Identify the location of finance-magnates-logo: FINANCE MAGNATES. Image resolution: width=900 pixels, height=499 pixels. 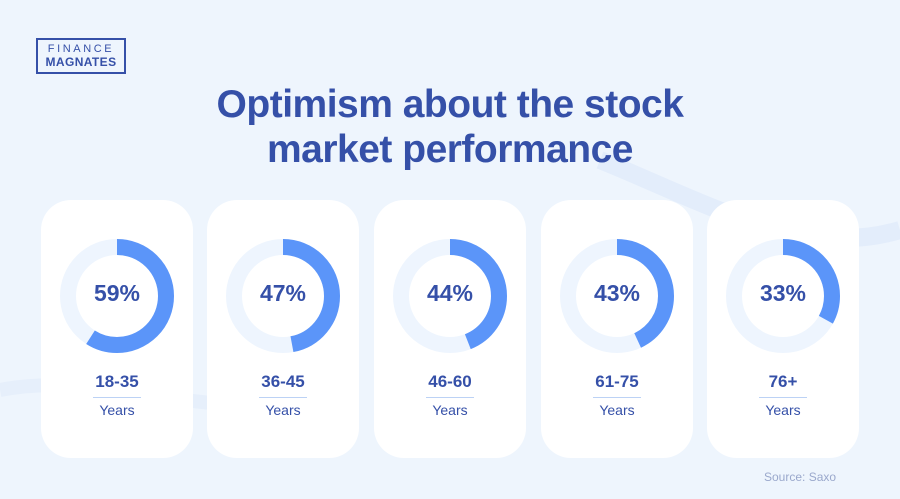
(81, 56).